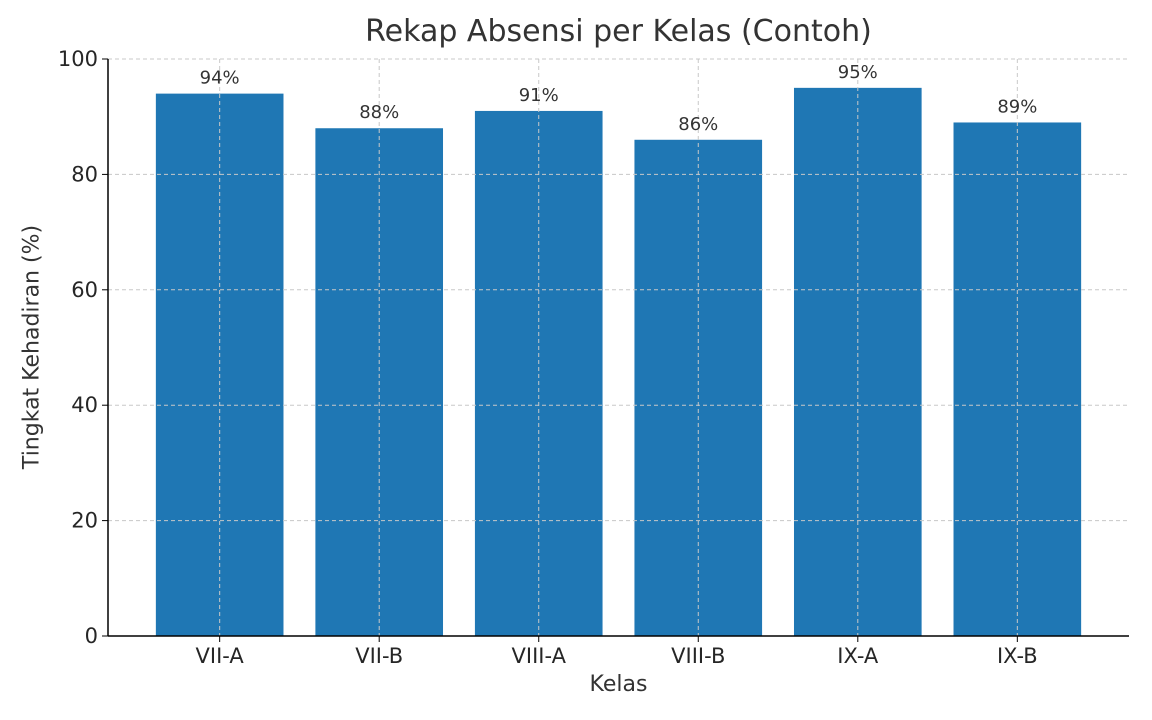 Image resolution: width=1152 pixels, height=720 pixels. Describe the element at coordinates (539, 656) in the screenshot. I see `x-tick-label: VIII-A` at that location.